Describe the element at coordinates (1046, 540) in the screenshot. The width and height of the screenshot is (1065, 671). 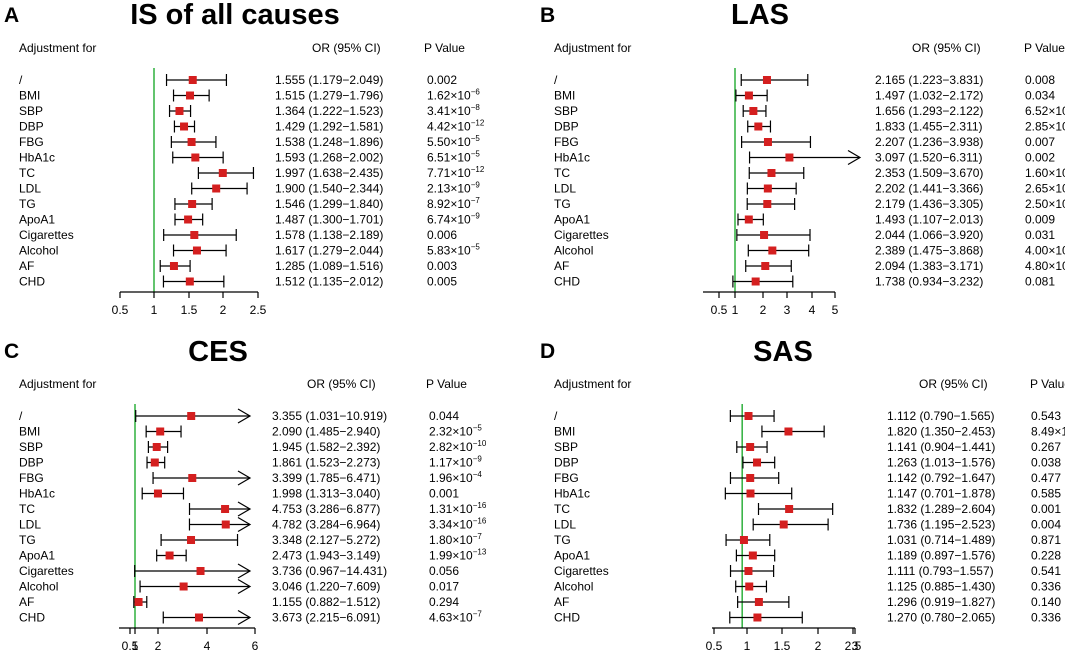
I see `p-value: 0.871` at that location.